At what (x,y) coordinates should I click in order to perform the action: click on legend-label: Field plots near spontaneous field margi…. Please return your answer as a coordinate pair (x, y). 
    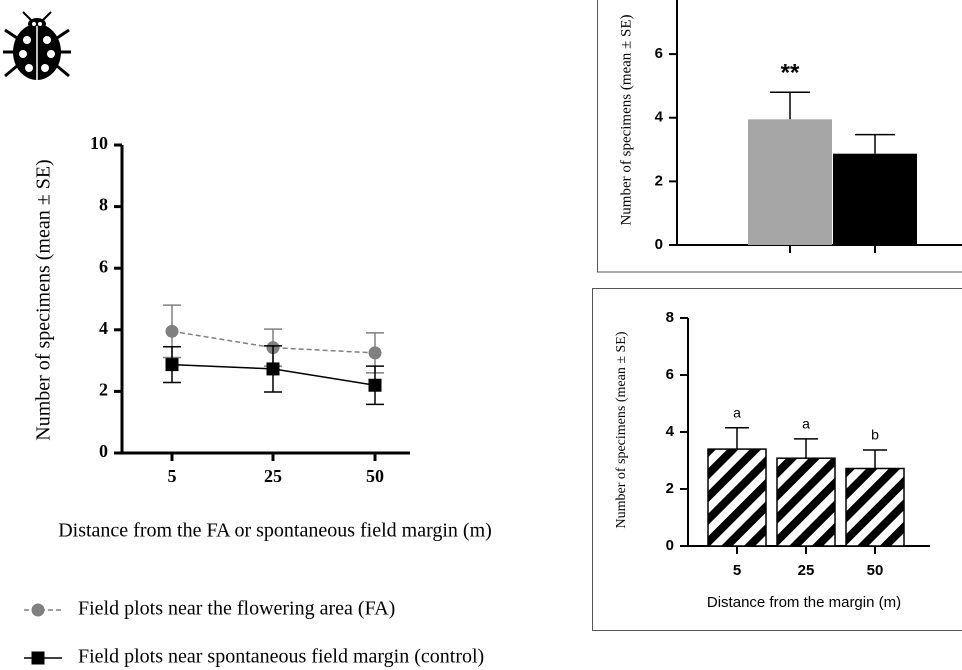
    Looking at the image, I should click on (281, 657).